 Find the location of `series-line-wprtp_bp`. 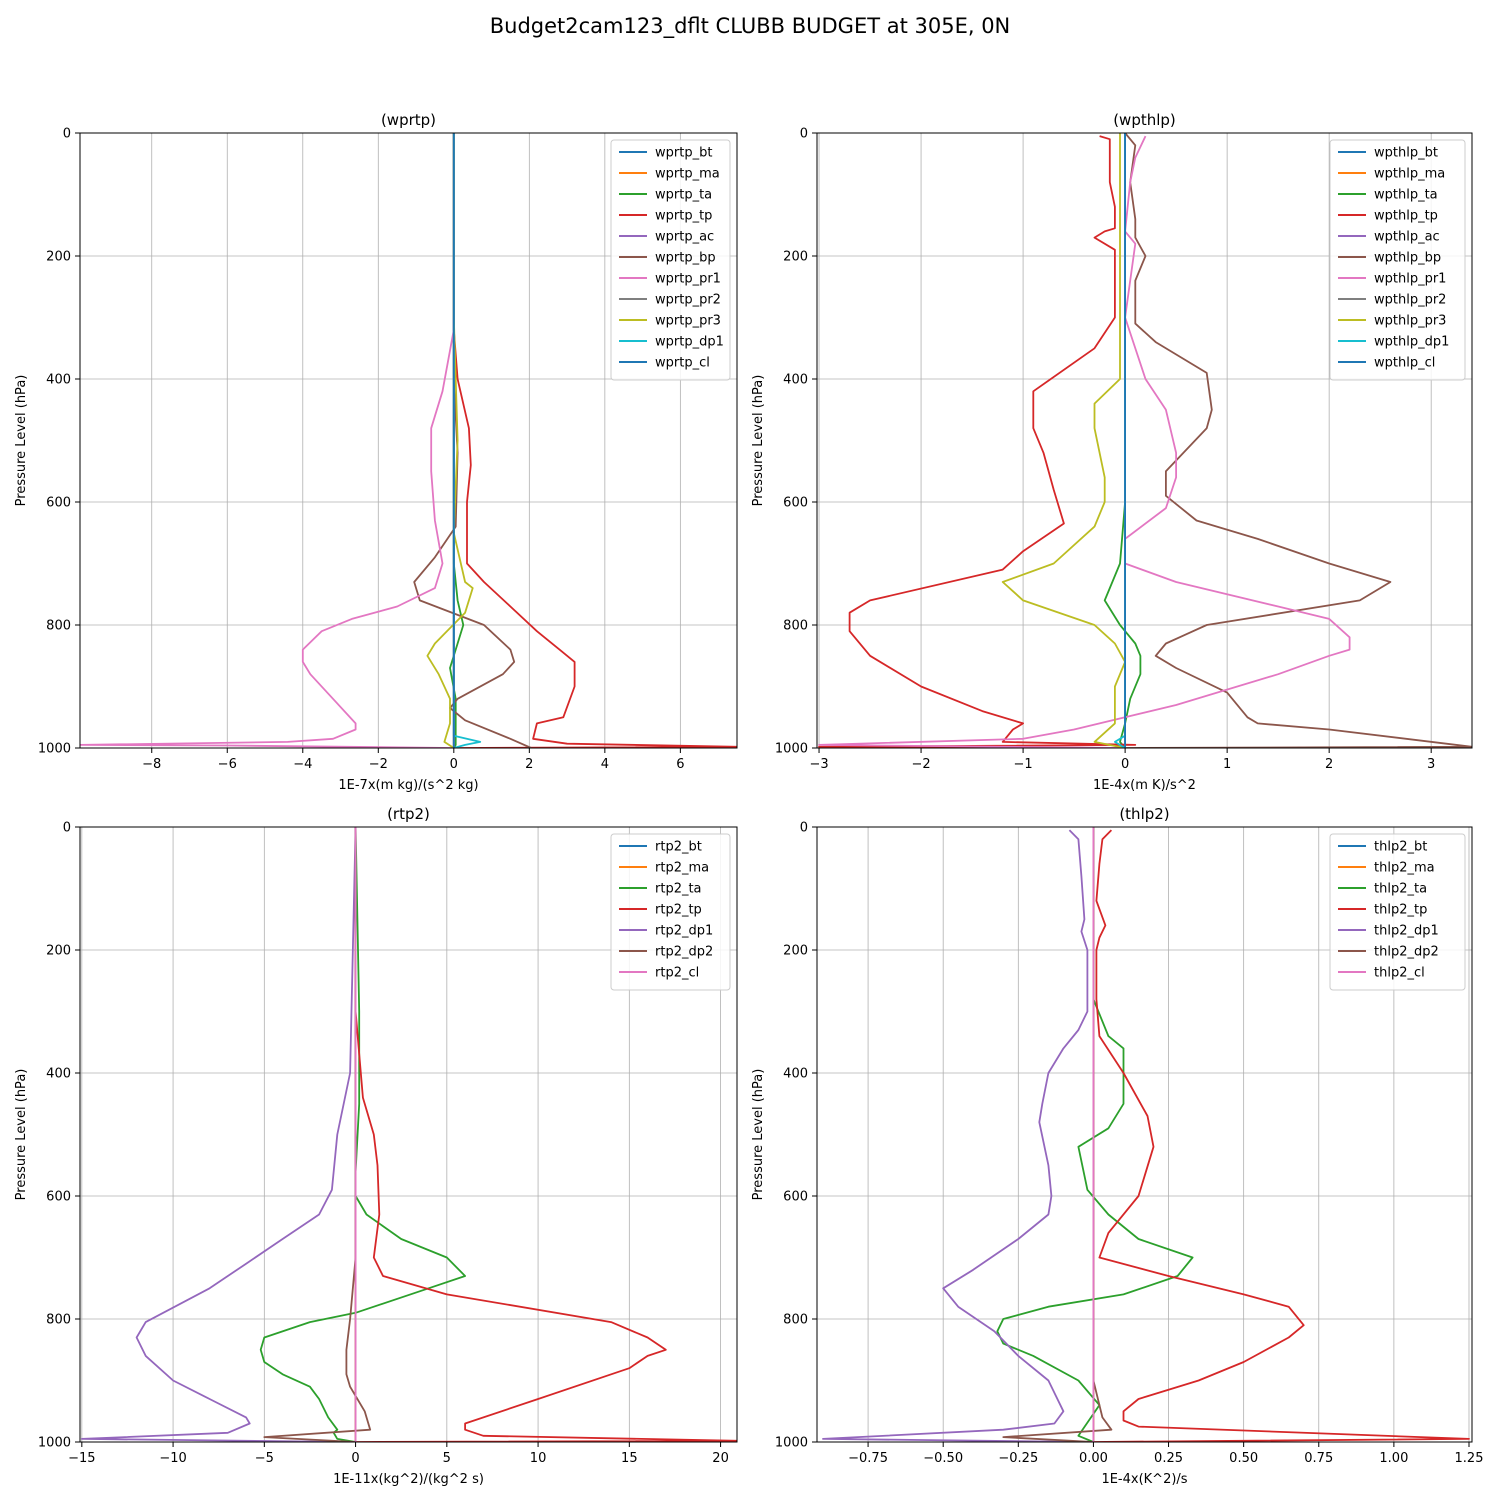

series-line-wprtp_bp is located at coordinates (472, 440).